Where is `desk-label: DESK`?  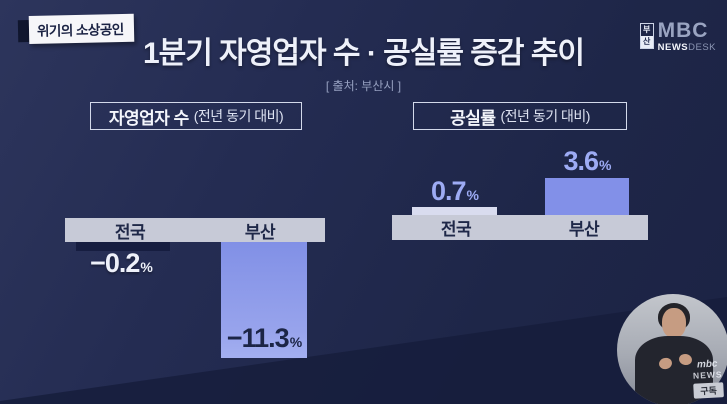 desk-label: DESK is located at coordinates (702, 47).